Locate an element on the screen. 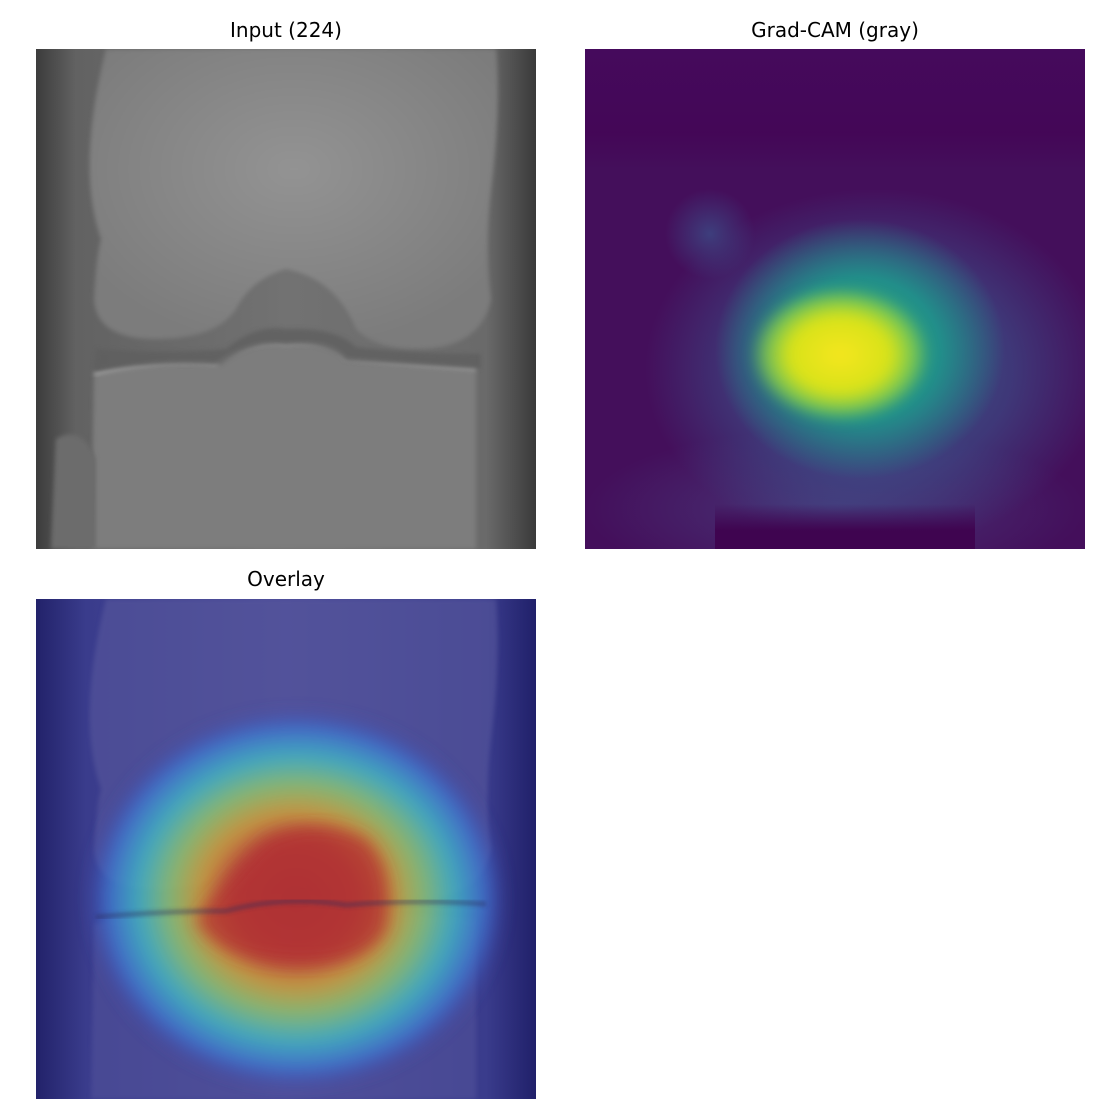 Image resolution: width=1120 pixels, height=1120 pixels. overlay-panel-title: Overlay is located at coordinates (286, 579).